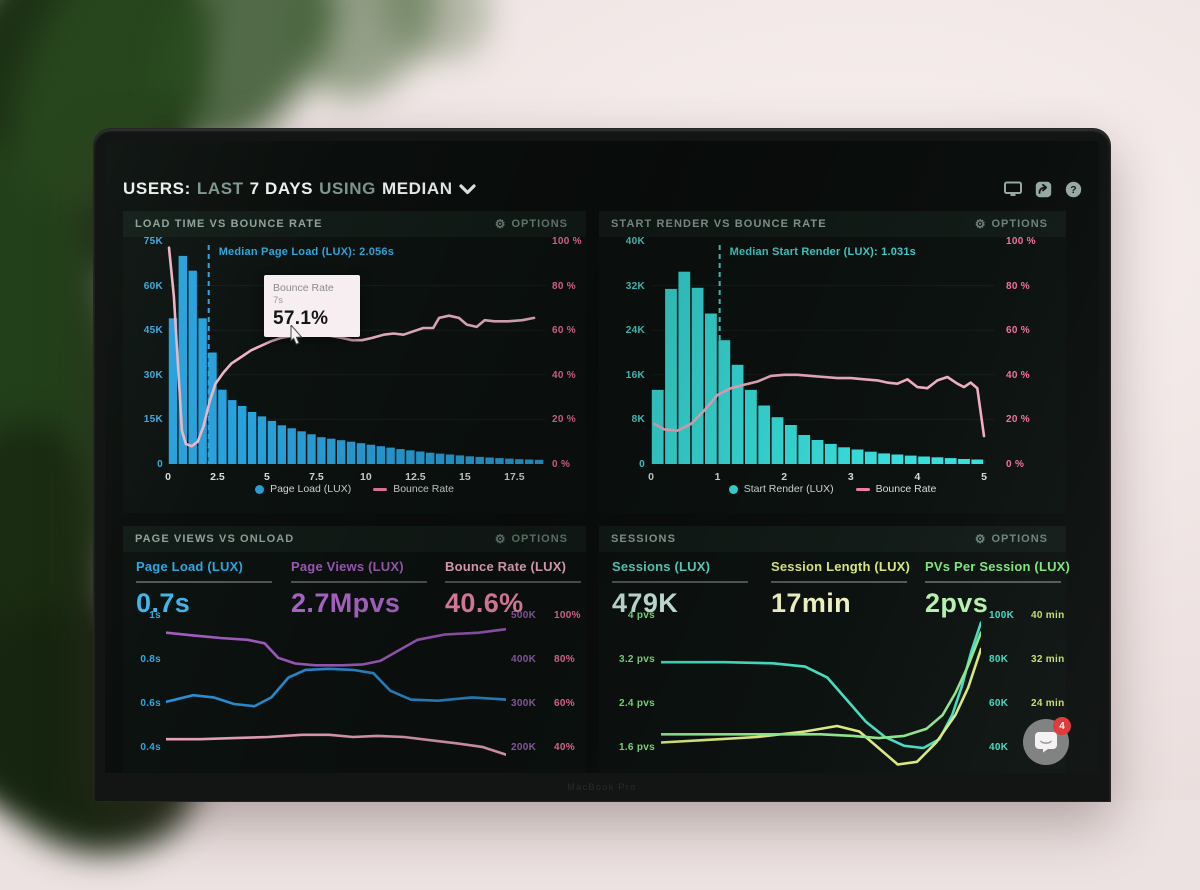 Image resolution: width=1200 pixels, height=890 pixels. I want to click on page-views-vs-onload-chart, so click(336, 691).